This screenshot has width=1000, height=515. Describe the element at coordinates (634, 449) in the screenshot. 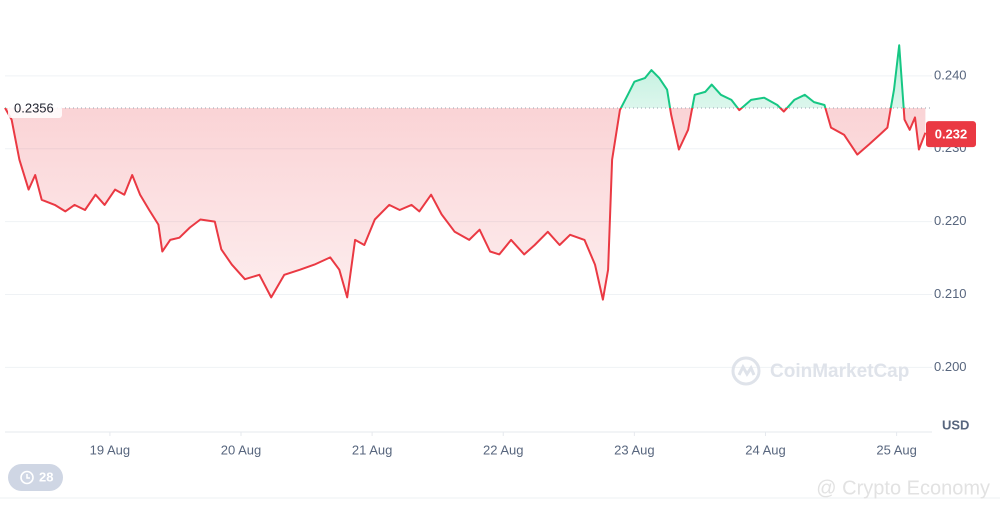

I see `x-tick-label: 23 Aug` at that location.